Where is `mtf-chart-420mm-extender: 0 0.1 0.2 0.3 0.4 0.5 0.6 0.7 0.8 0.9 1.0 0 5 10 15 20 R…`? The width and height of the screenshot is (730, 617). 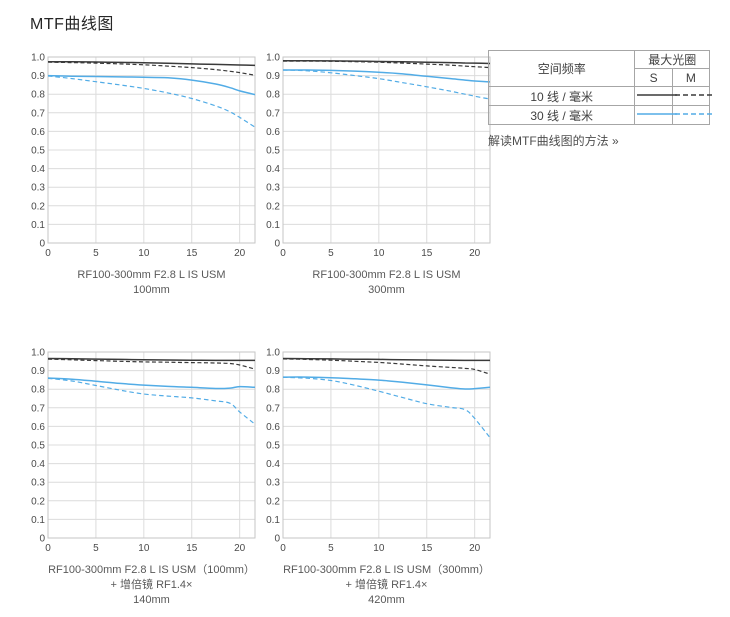 mtf-chart-420mm-extender: 0 0.1 0.2 0.3 0.4 0.5 0.6 0.7 0.8 0.9 1.0 0 5 10 15 20 R… is located at coordinates (380, 476).